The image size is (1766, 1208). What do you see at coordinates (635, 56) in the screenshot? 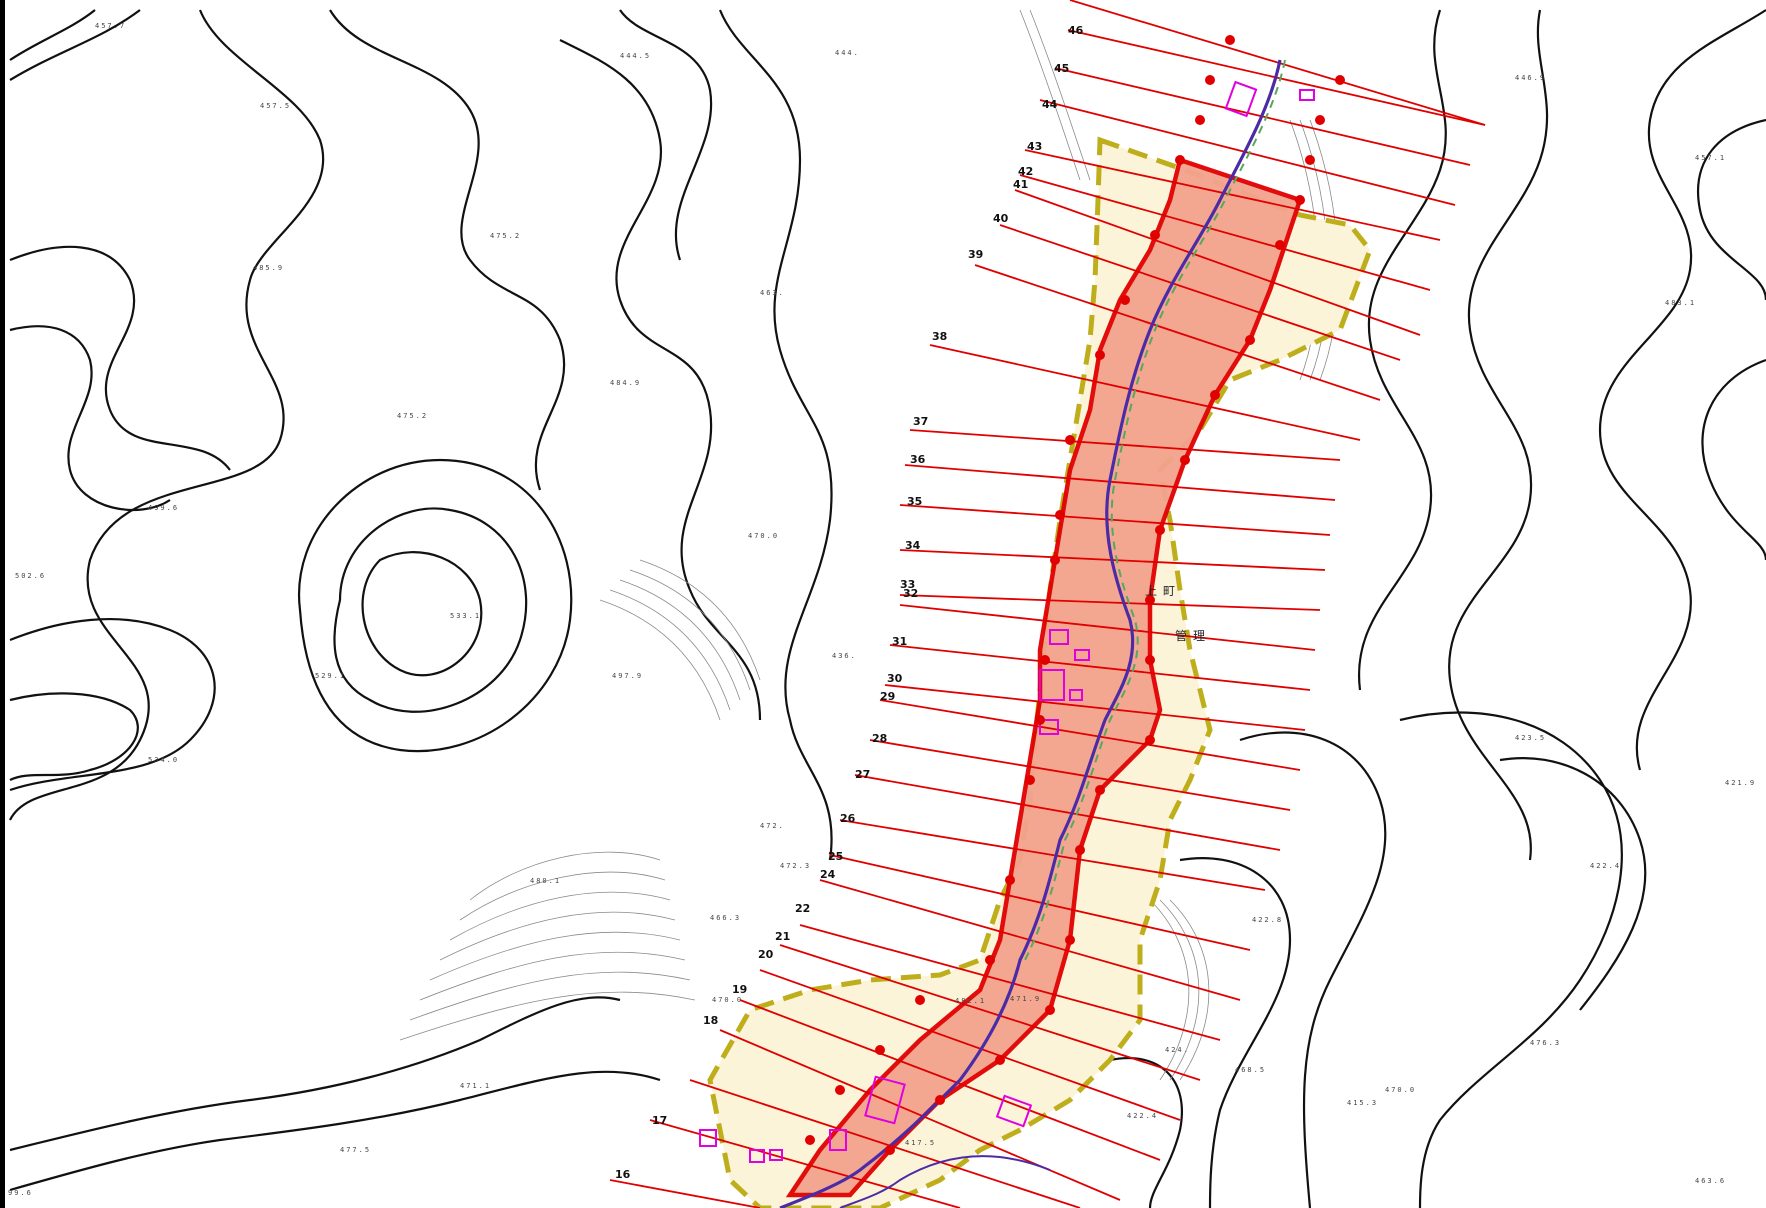
I see `spot-height-label: 444.5` at bounding box center [635, 56].